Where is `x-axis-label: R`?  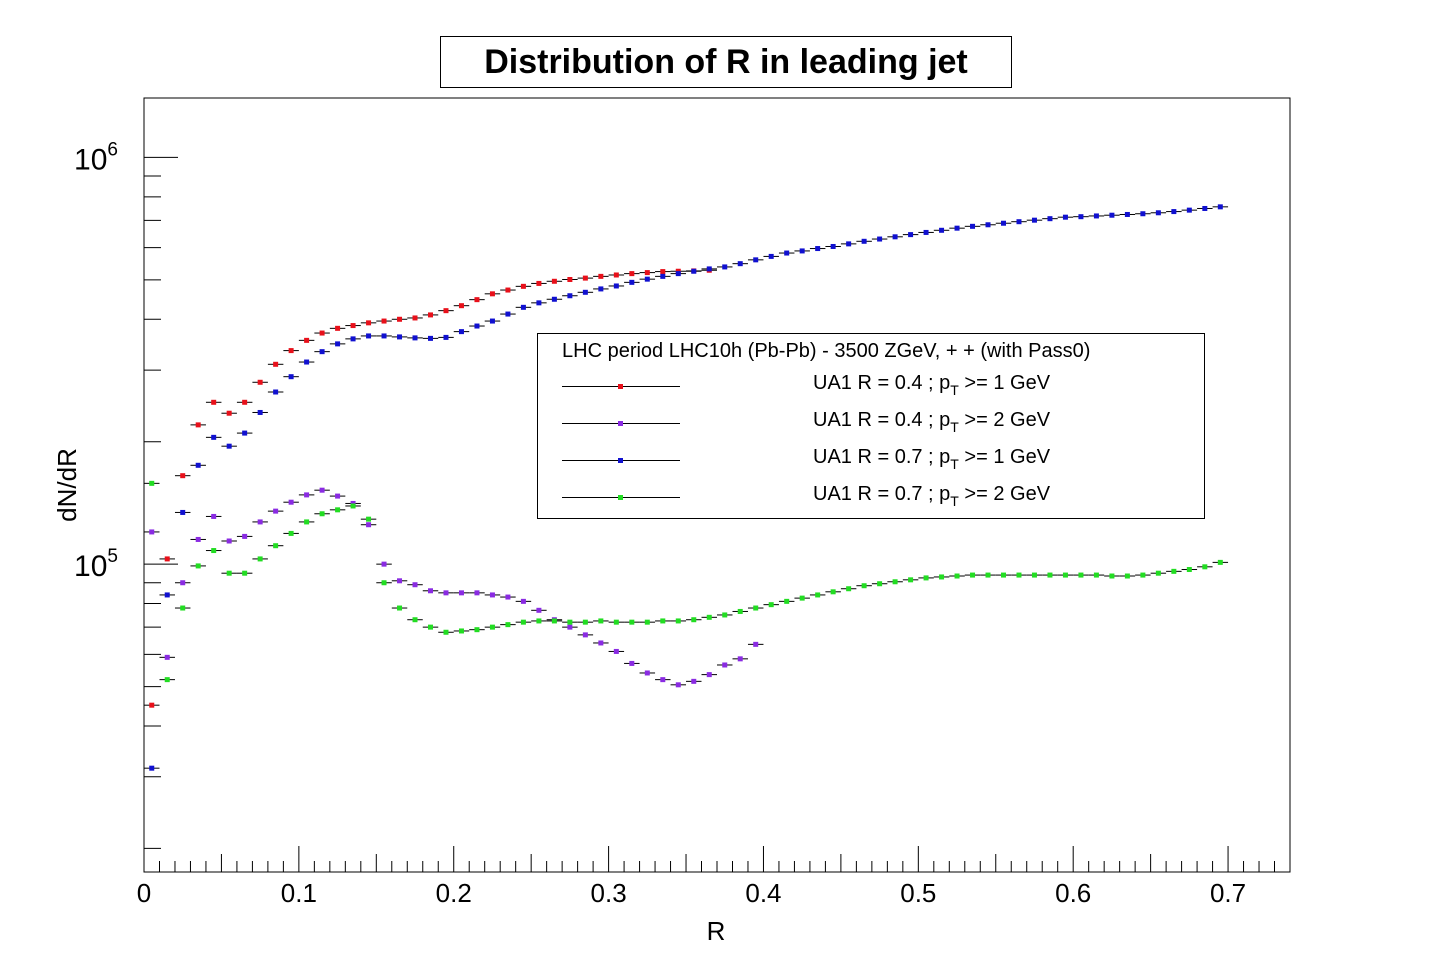 x-axis-label: R is located at coordinates (716, 931).